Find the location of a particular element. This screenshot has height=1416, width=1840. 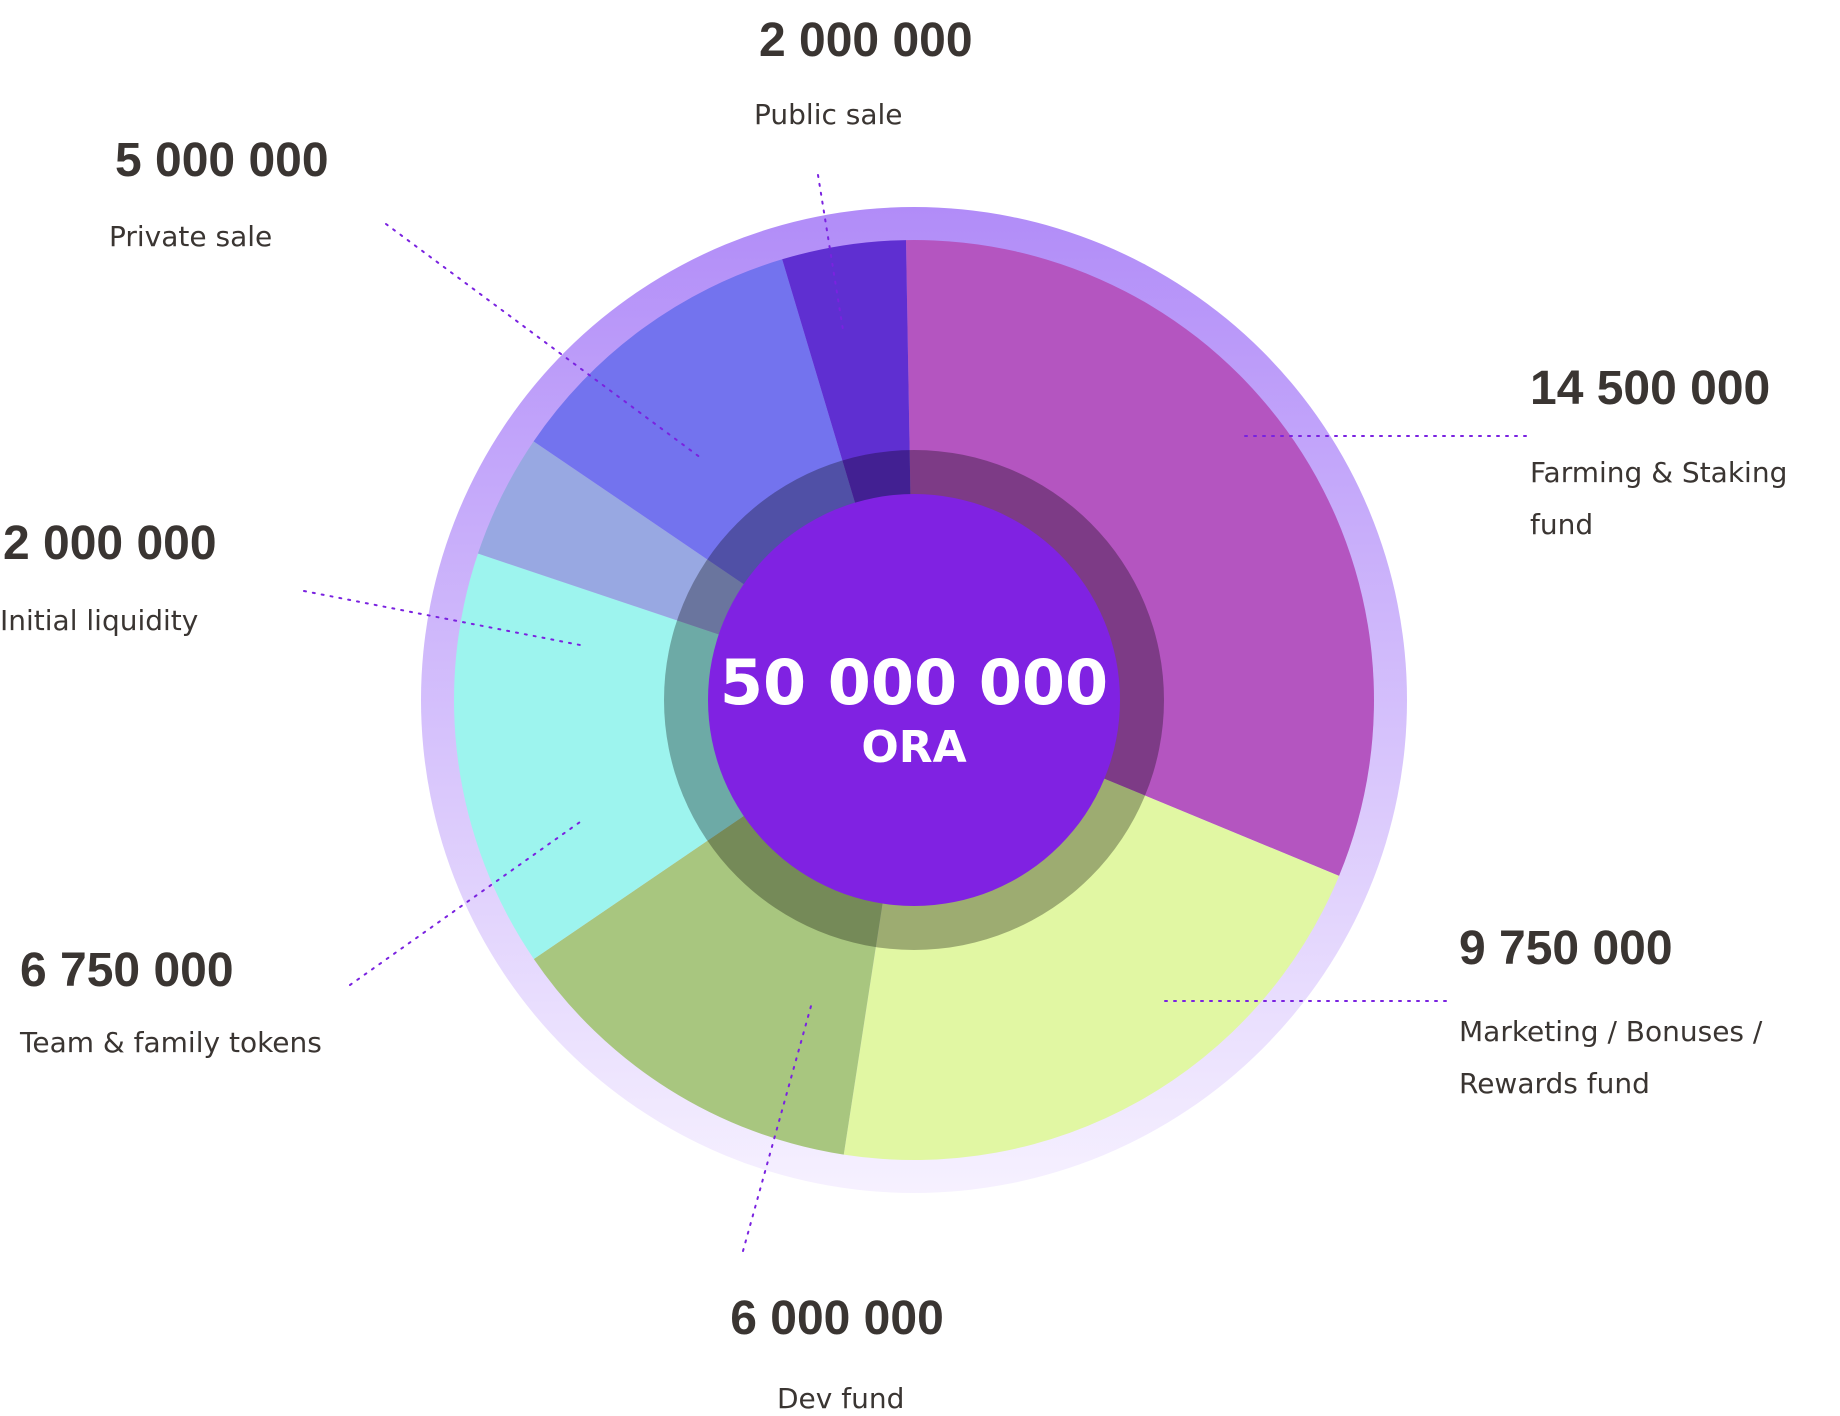

total-unit: ORA is located at coordinates (913, 747).